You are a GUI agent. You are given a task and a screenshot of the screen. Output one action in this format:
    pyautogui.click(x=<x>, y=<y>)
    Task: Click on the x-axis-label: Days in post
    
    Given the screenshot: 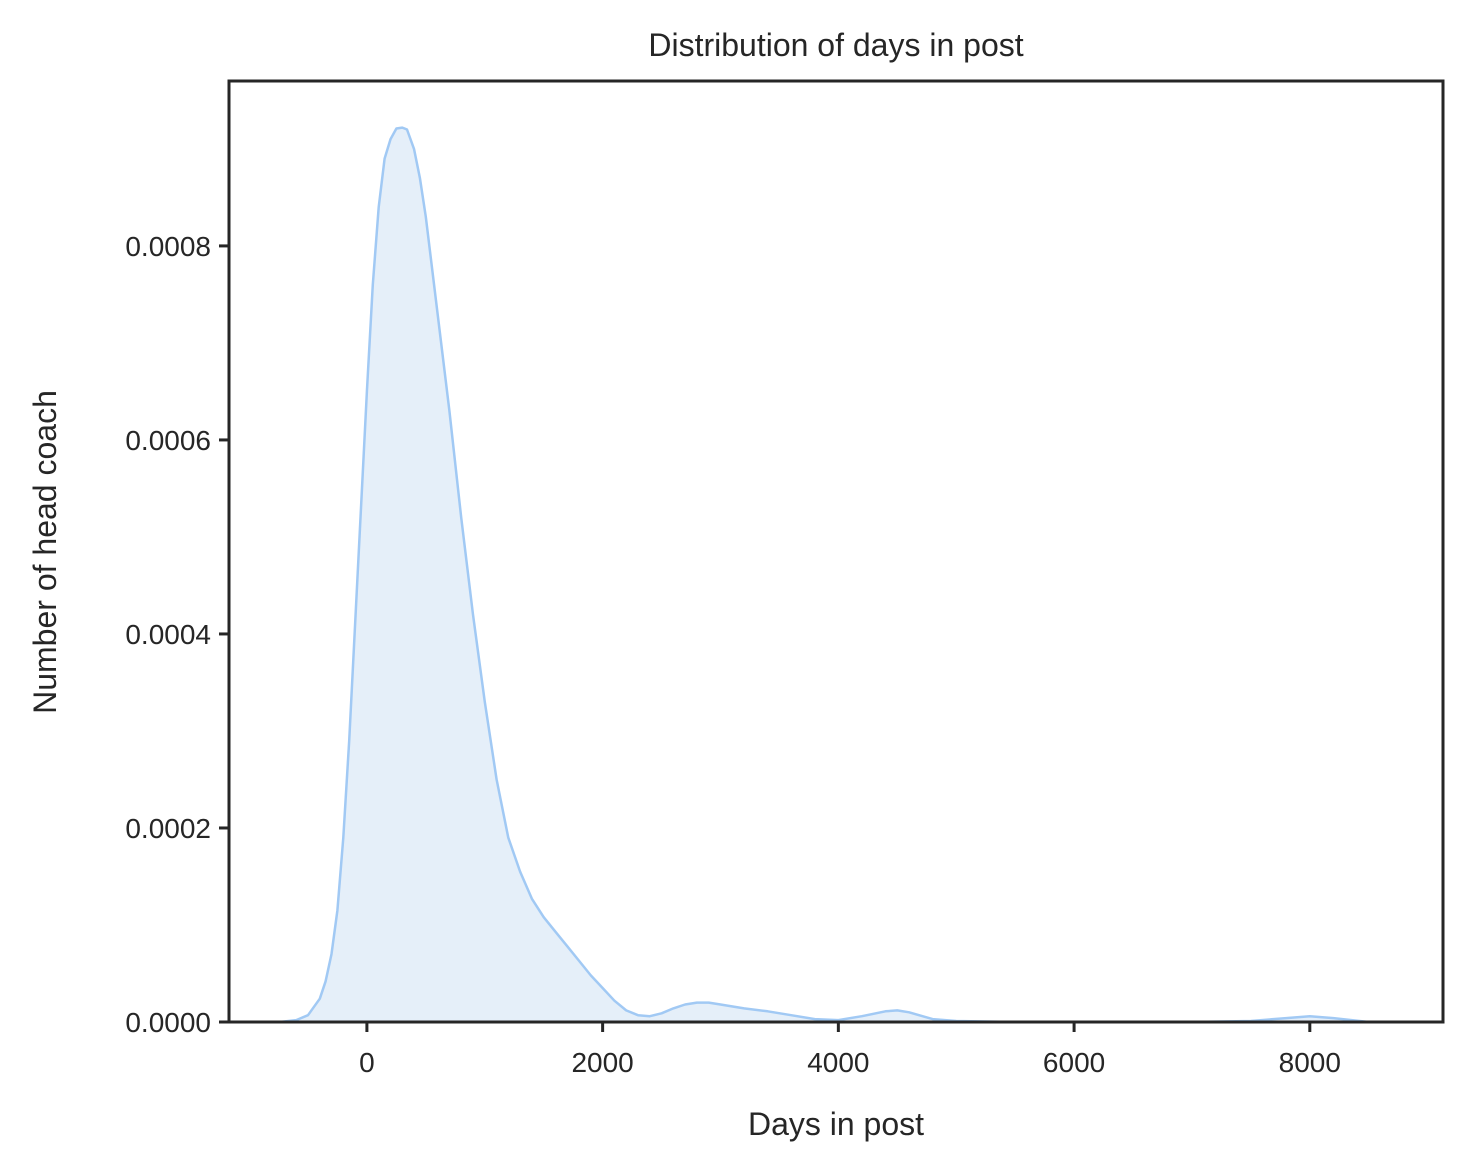 What is the action you would take?
    pyautogui.click(x=836, y=1124)
    